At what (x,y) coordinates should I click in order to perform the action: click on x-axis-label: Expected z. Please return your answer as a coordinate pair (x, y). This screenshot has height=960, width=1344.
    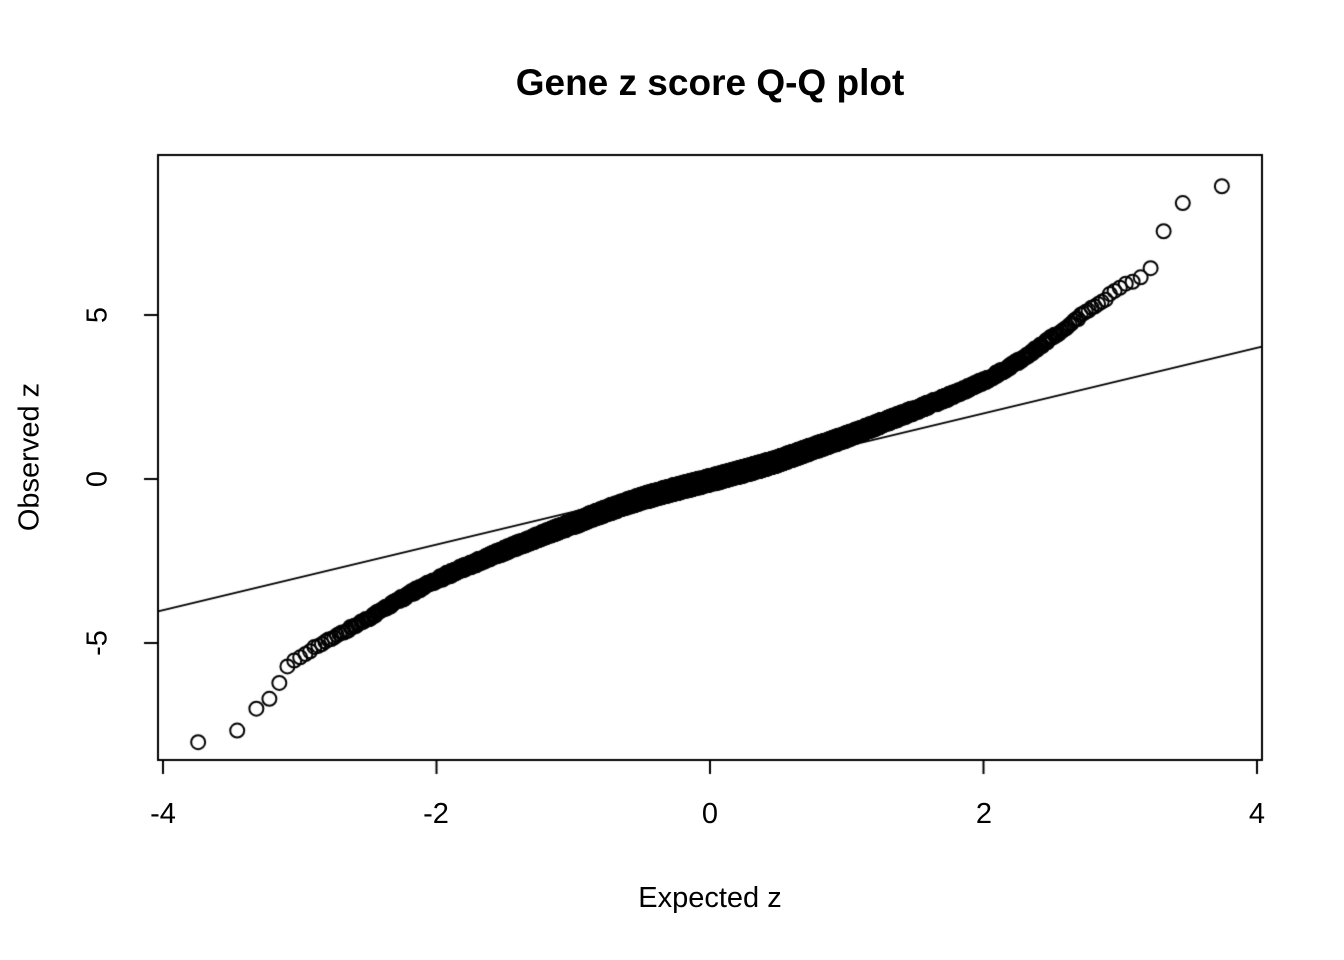
    Looking at the image, I should click on (710, 898).